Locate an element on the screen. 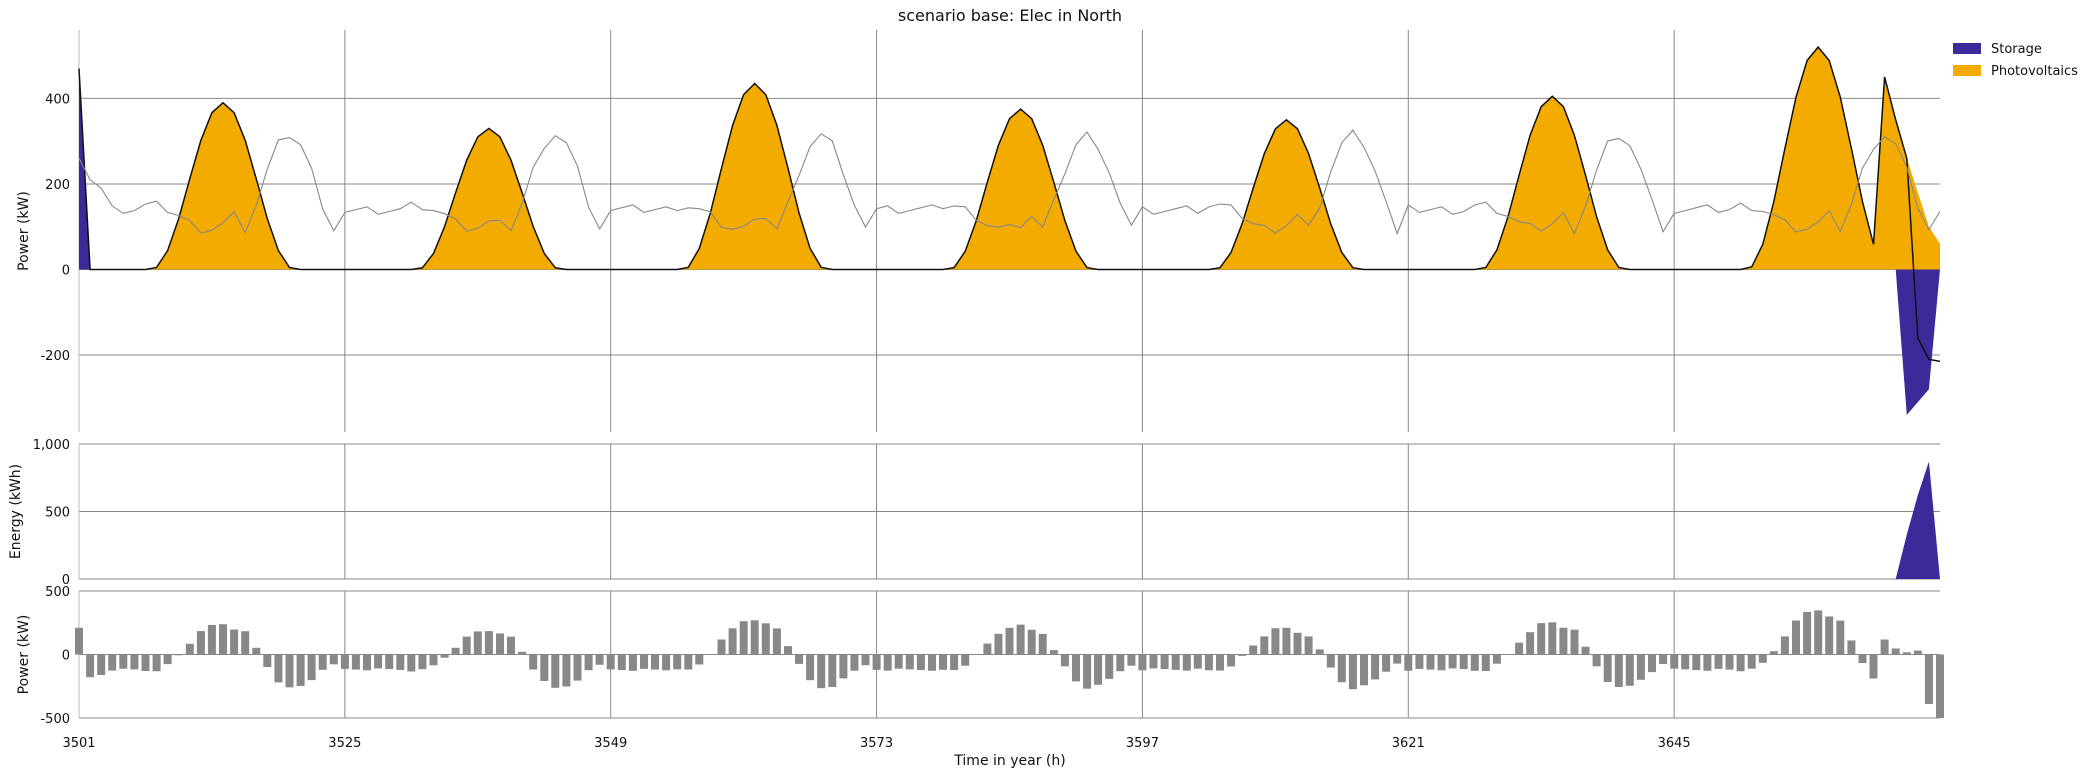 Image resolution: width=2098 pixels, height=776 pixels. x-tick-label: 3645 is located at coordinates (1674, 743).